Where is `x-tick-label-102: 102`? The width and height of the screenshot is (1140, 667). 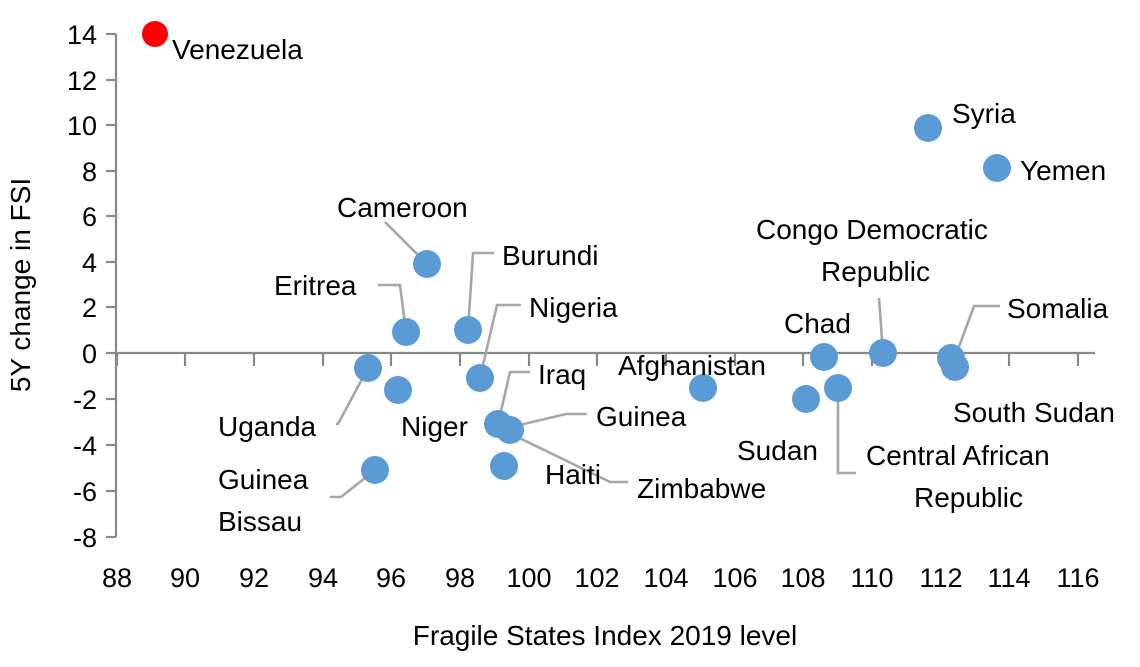
x-tick-label-102: 102 is located at coordinates (596, 578).